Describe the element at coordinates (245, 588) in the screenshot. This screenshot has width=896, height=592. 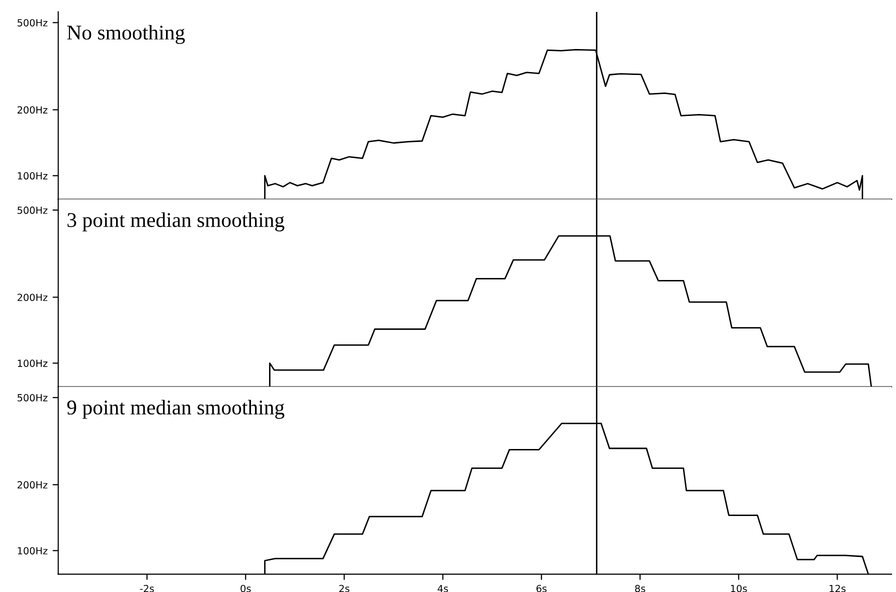
I see `x-tick-label: 0s` at that location.